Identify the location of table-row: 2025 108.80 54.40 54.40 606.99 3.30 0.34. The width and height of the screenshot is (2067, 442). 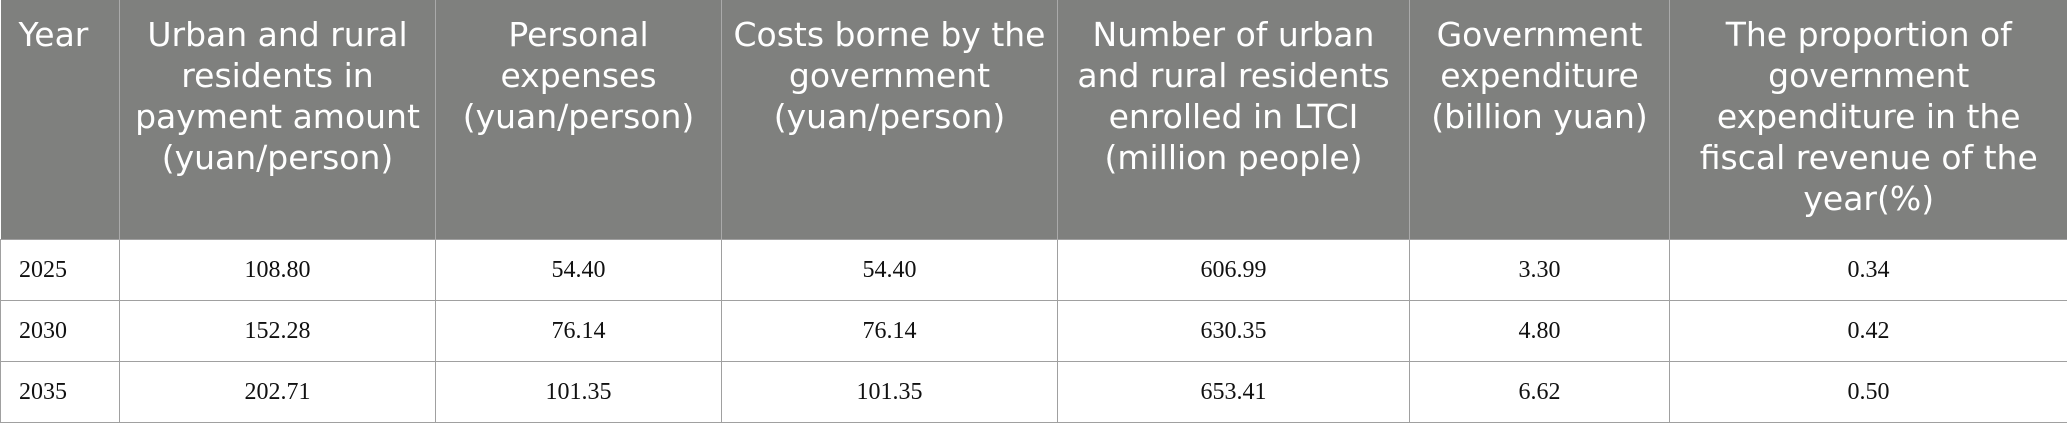
(1033, 270).